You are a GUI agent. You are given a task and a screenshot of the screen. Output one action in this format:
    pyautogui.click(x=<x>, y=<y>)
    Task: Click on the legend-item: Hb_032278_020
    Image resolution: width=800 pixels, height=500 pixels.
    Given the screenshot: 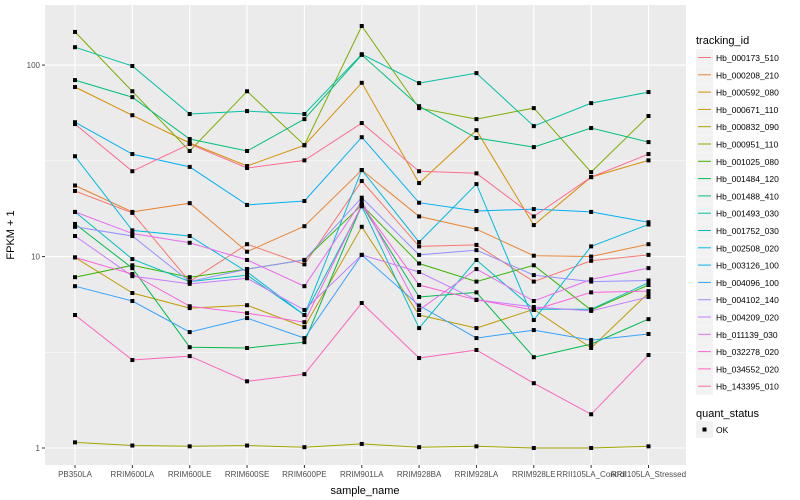 What is the action you would take?
    pyautogui.click(x=737, y=352)
    